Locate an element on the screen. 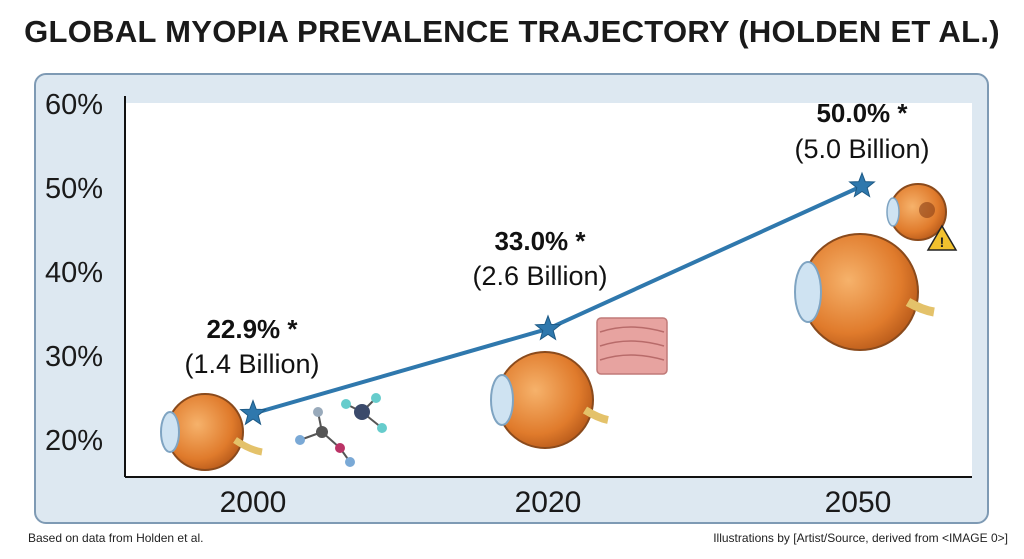 This screenshot has height=559, width=1024. y-tick-label: 40% is located at coordinates (74, 273).